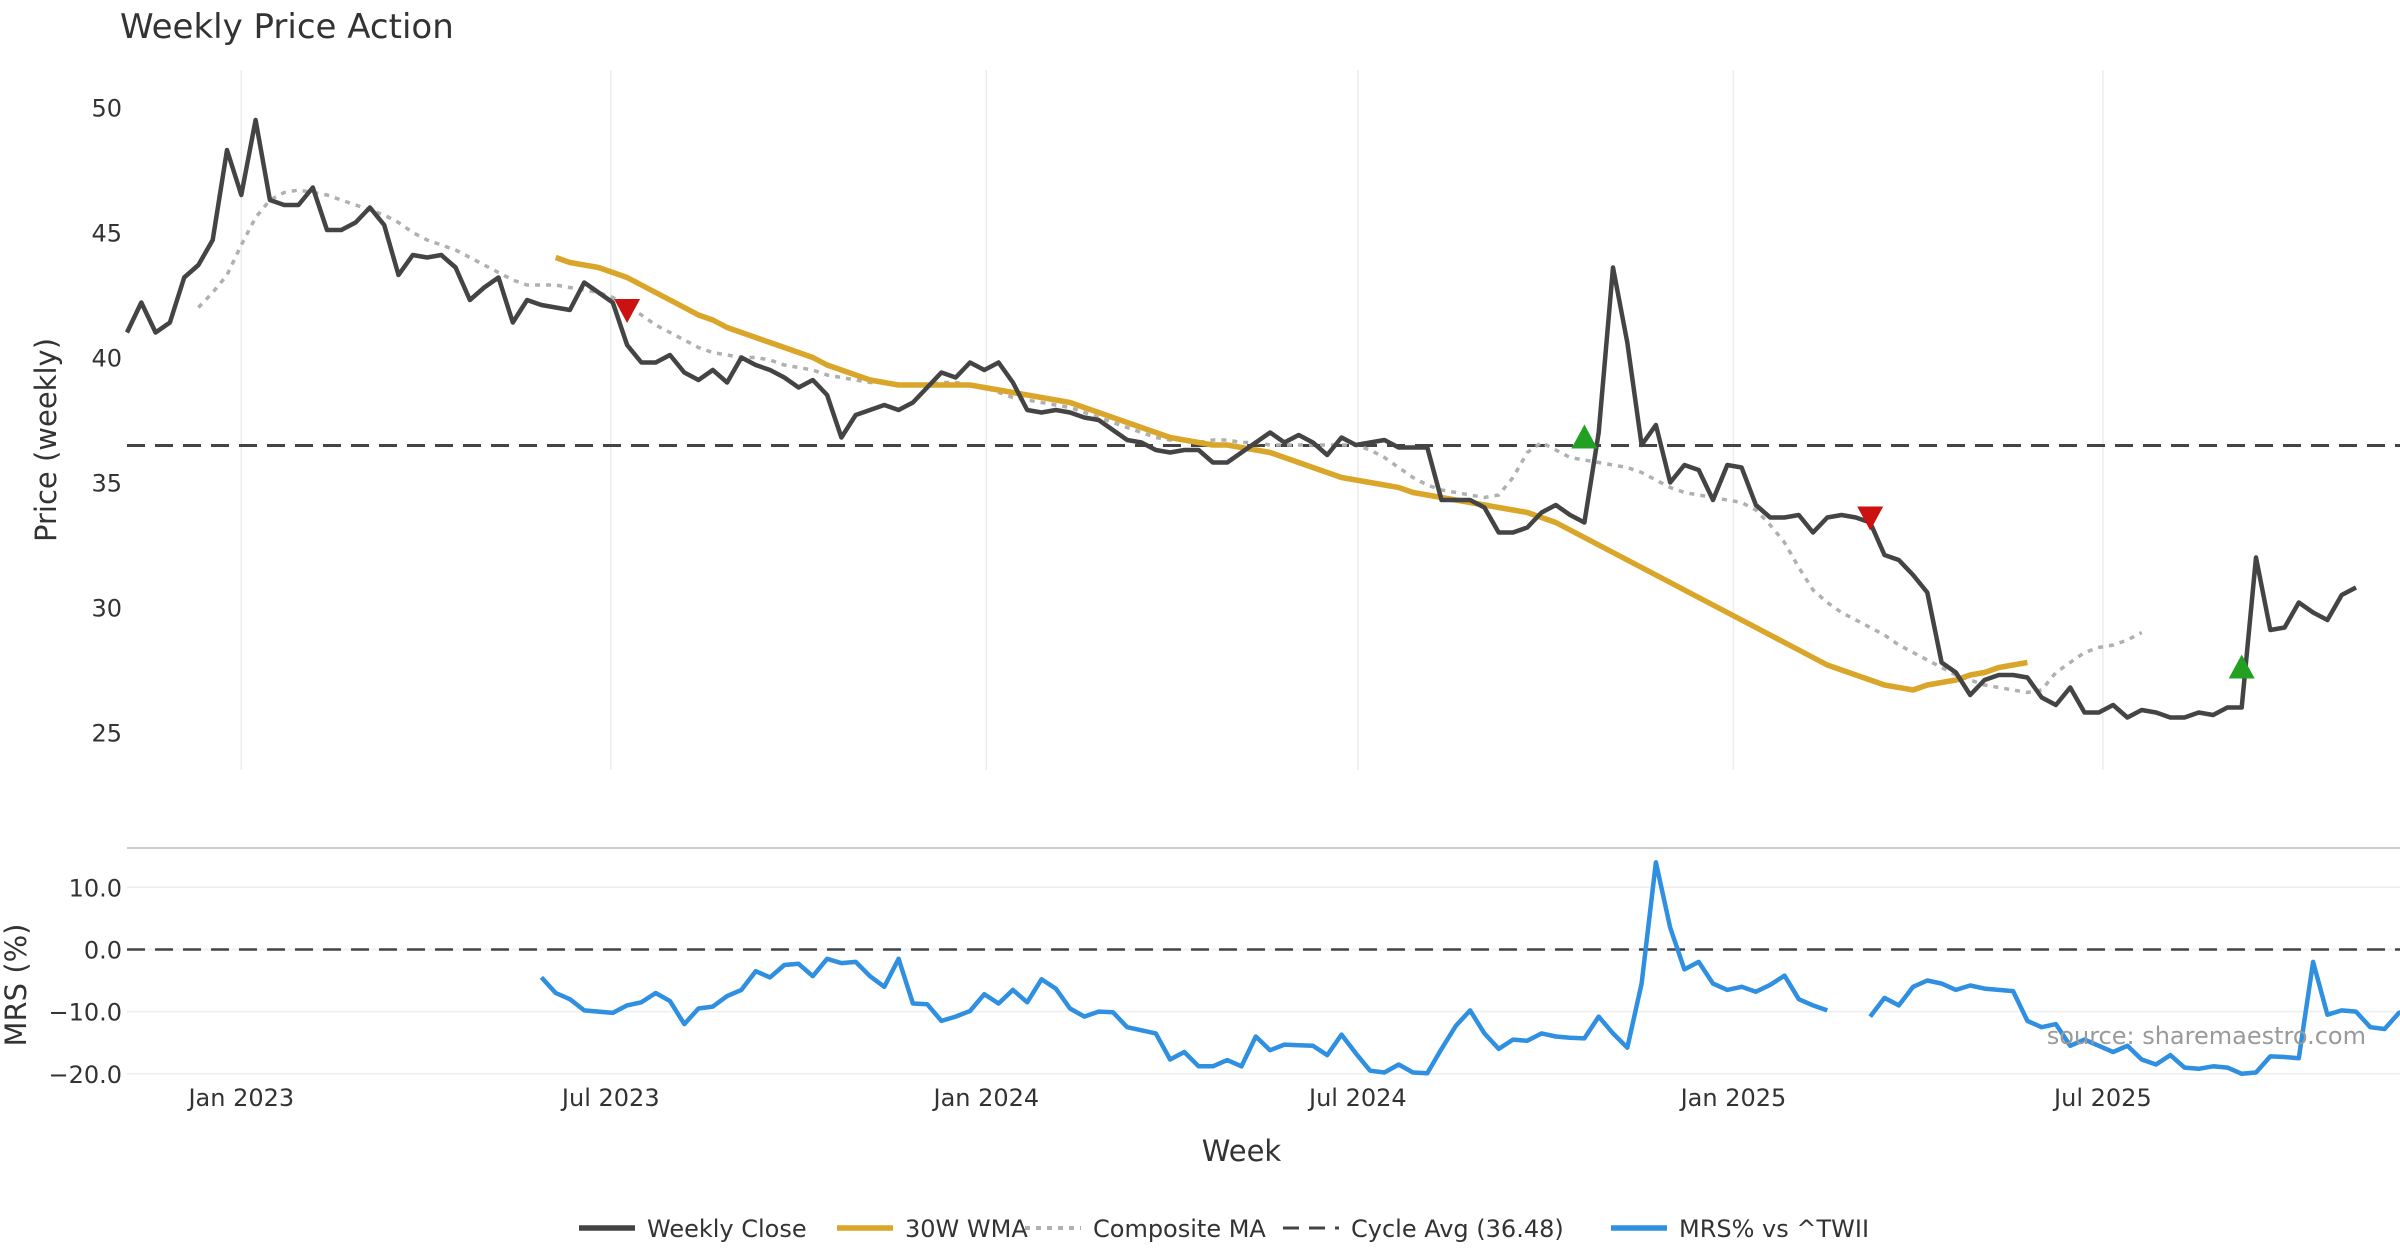  What do you see at coordinates (240, 1098) in the screenshot?
I see `x-tick-label: Jan 2023` at bounding box center [240, 1098].